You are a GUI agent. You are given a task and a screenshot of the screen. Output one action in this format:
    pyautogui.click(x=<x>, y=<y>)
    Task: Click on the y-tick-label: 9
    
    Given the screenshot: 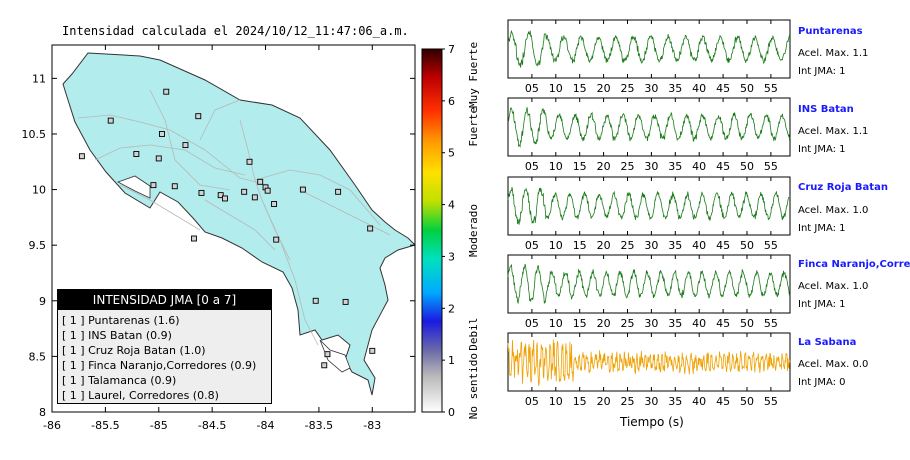 What is the action you would take?
    pyautogui.click(x=42, y=301)
    